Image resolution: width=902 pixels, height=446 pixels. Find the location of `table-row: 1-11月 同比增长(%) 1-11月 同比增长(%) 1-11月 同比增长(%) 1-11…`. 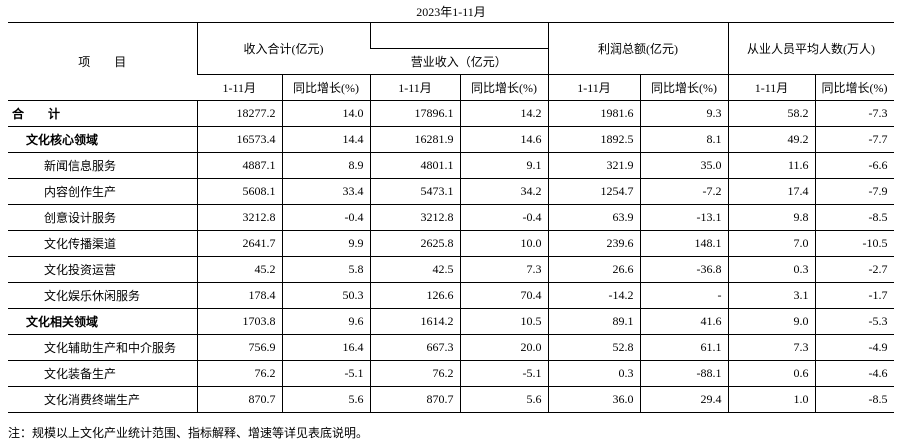

table-row: 1-11月 同比增长(%) 1-11月 同比增长(%) 1-11月 同比增长(%) 1-11… is located at coordinates (451, 87).